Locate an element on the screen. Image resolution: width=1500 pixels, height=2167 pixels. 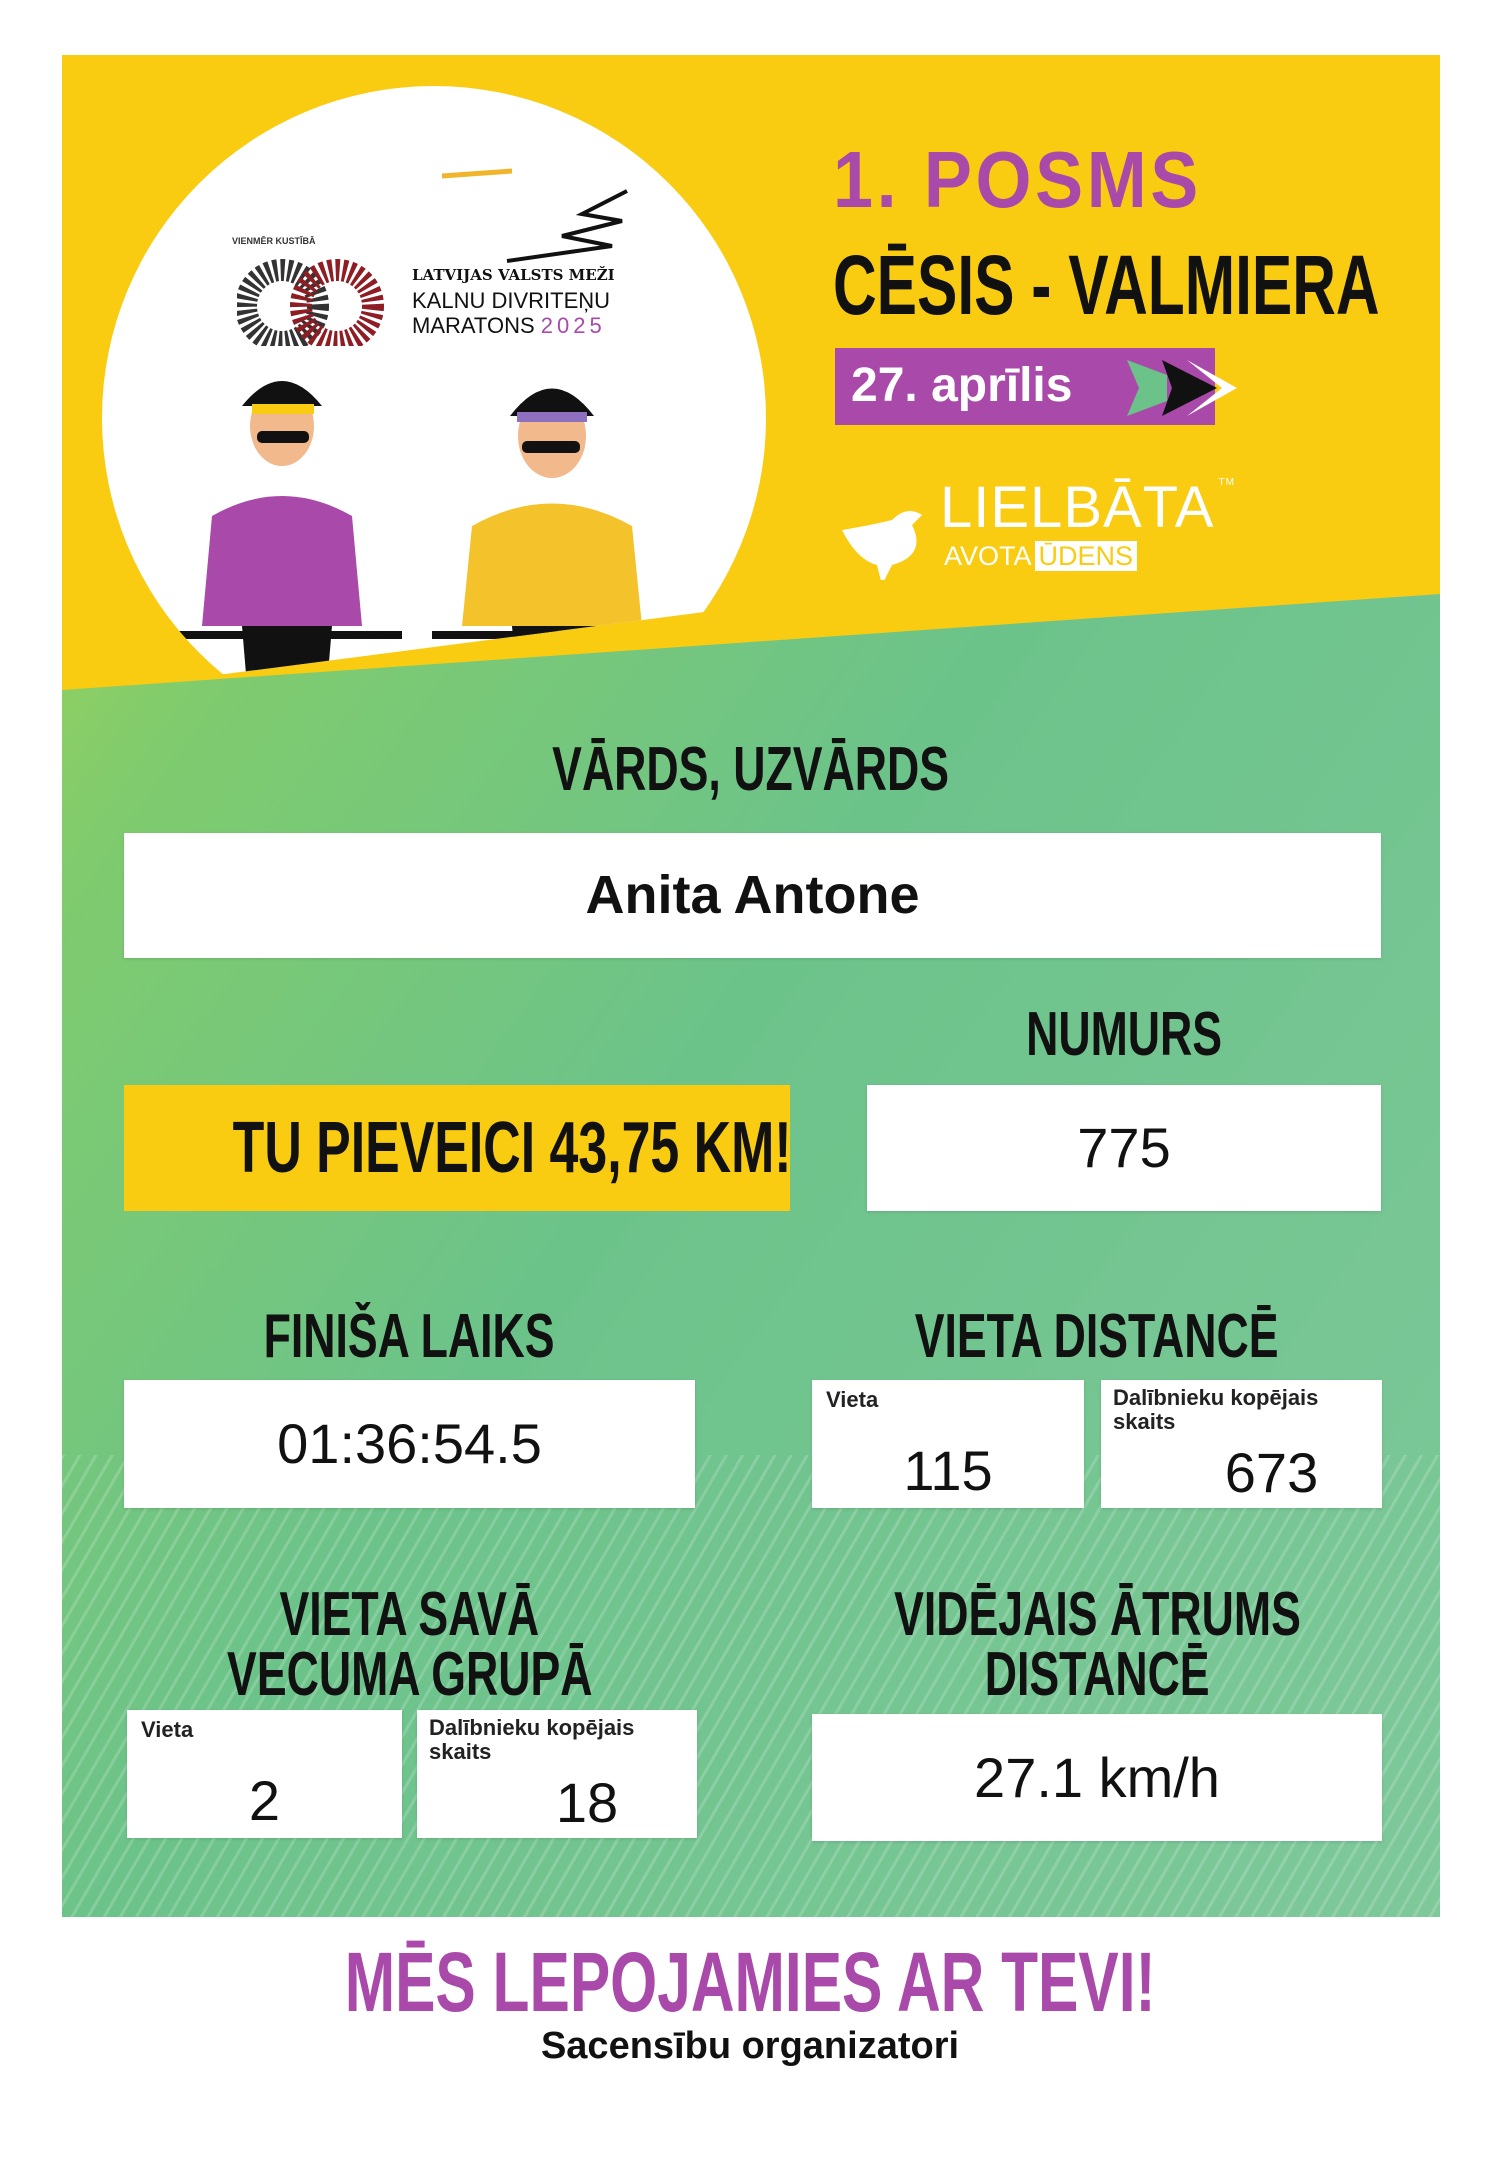
finish-time-value: 01:36:54.5 is located at coordinates (409, 1443).